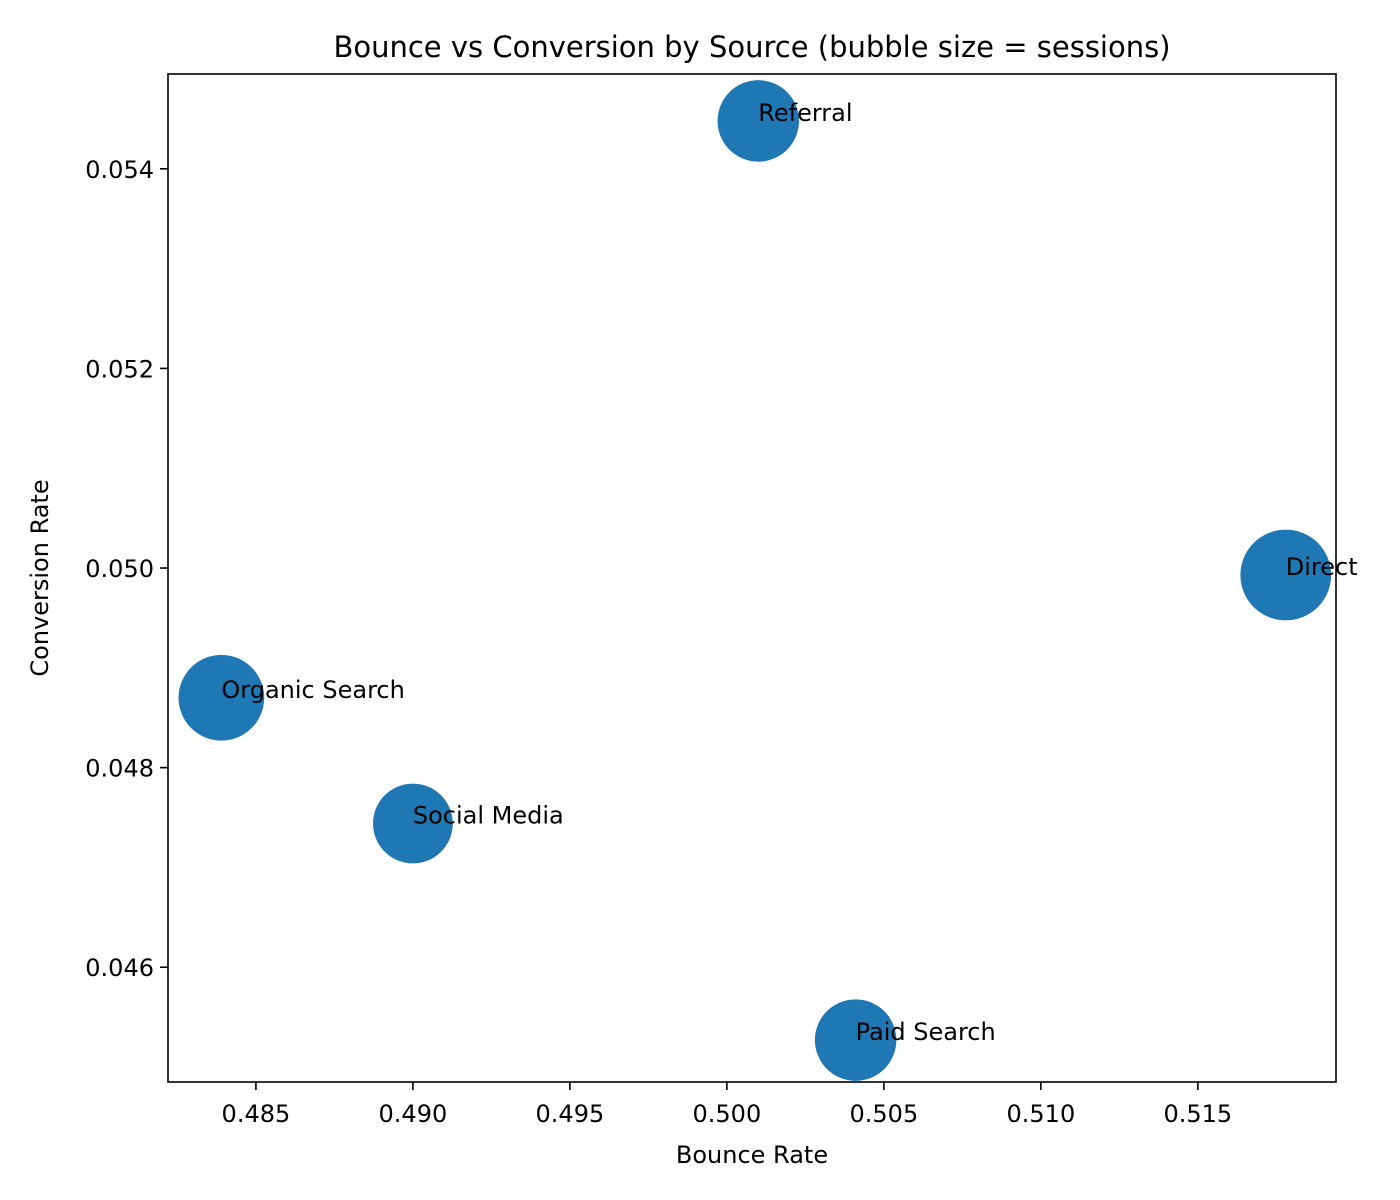 This screenshot has height=1200, width=1400. Describe the element at coordinates (119, 170) in the screenshot. I see `y-tick-label: 0.054` at that location.